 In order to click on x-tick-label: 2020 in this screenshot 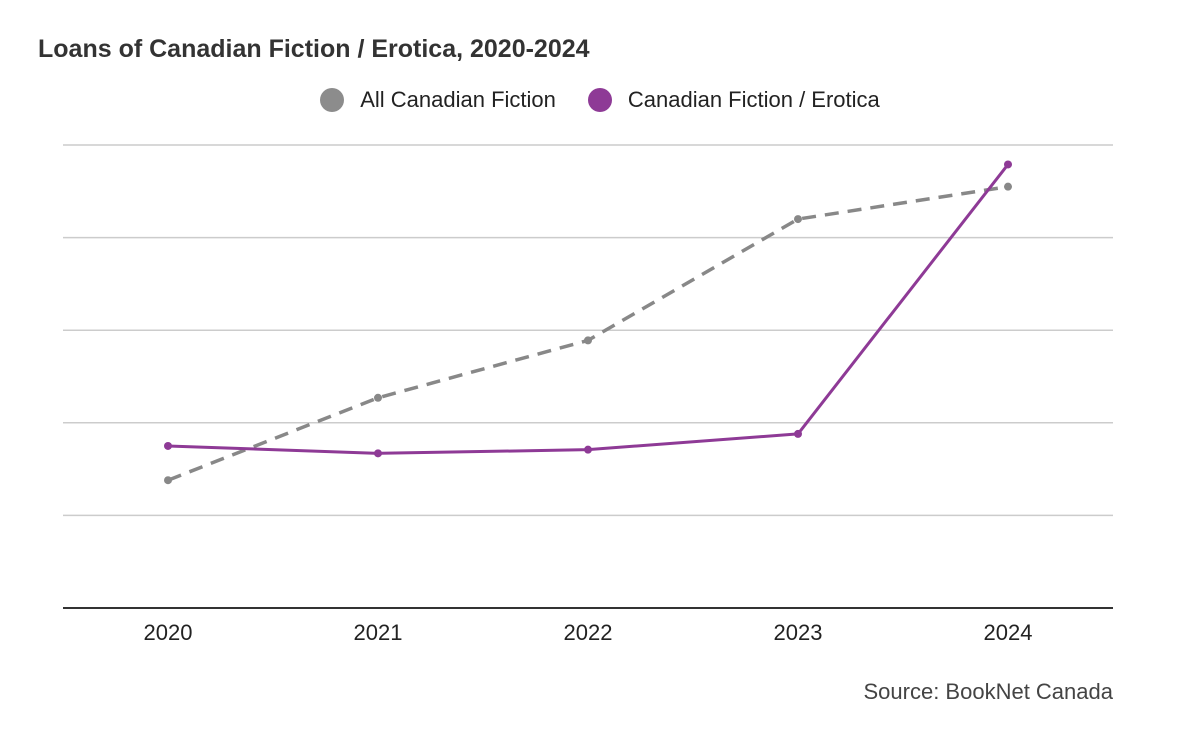, I will do `click(168, 632)`.